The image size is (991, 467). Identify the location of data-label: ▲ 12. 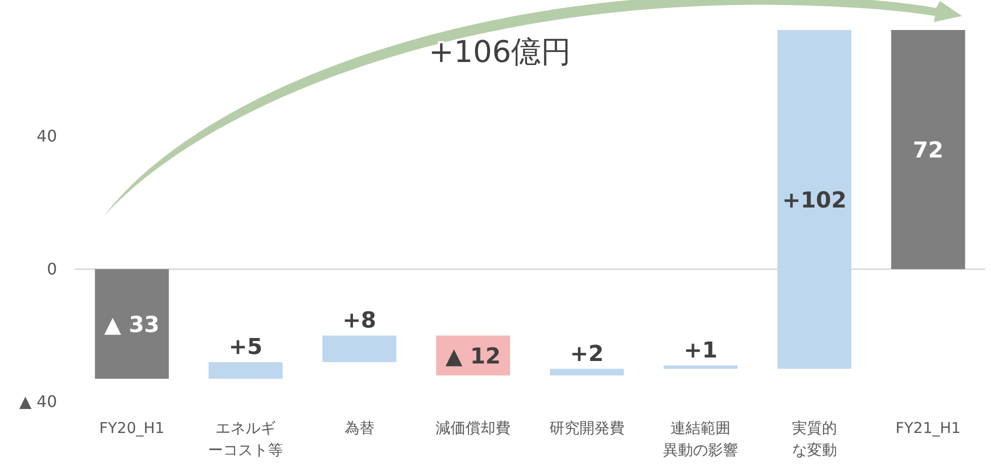
(473, 357).